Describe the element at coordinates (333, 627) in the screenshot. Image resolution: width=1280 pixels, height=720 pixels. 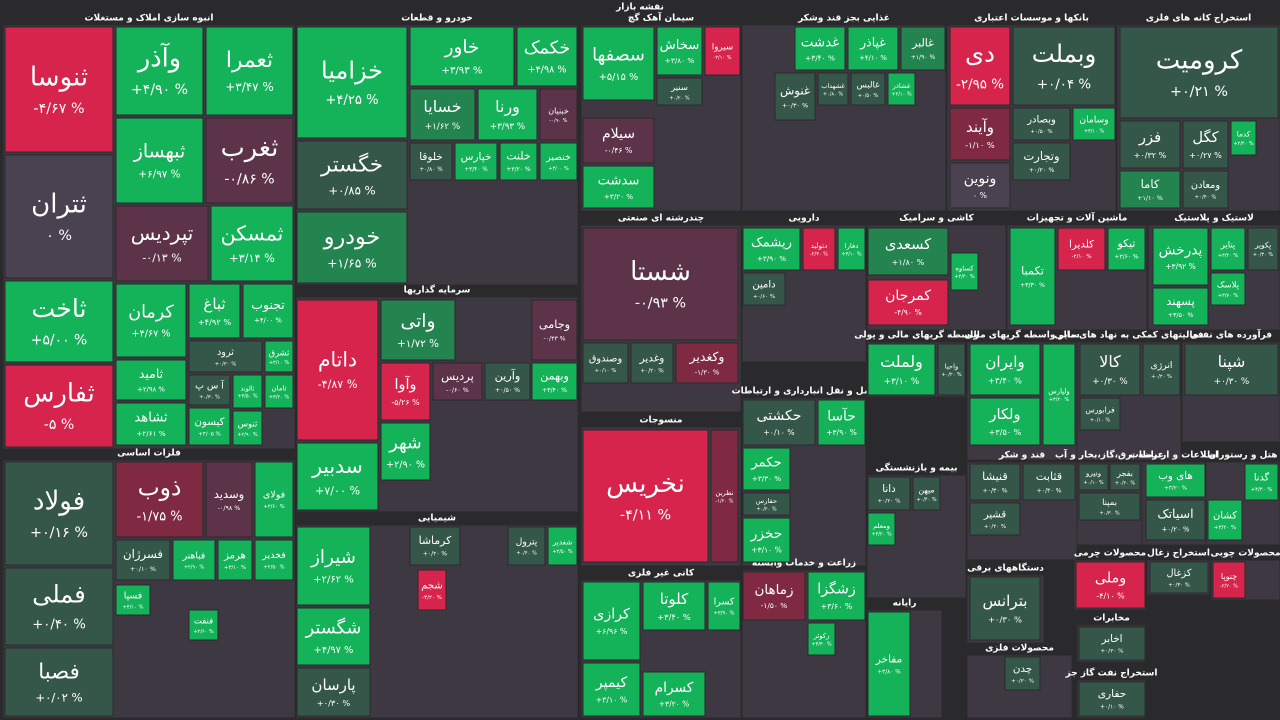
I see `tile-name: شگستر` at that location.